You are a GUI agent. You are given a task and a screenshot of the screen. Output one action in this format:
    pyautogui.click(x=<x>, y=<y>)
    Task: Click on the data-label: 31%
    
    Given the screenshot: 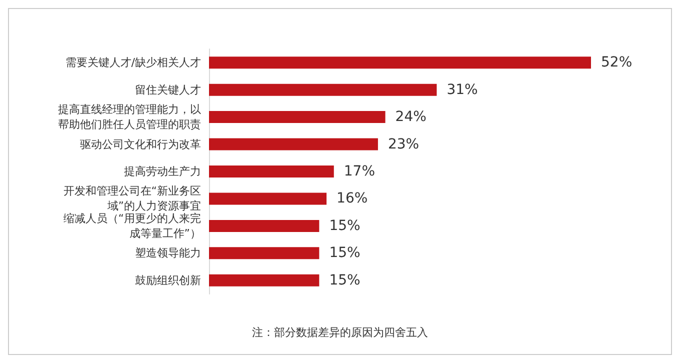 What is the action you would take?
    pyautogui.click(x=462, y=90)
    